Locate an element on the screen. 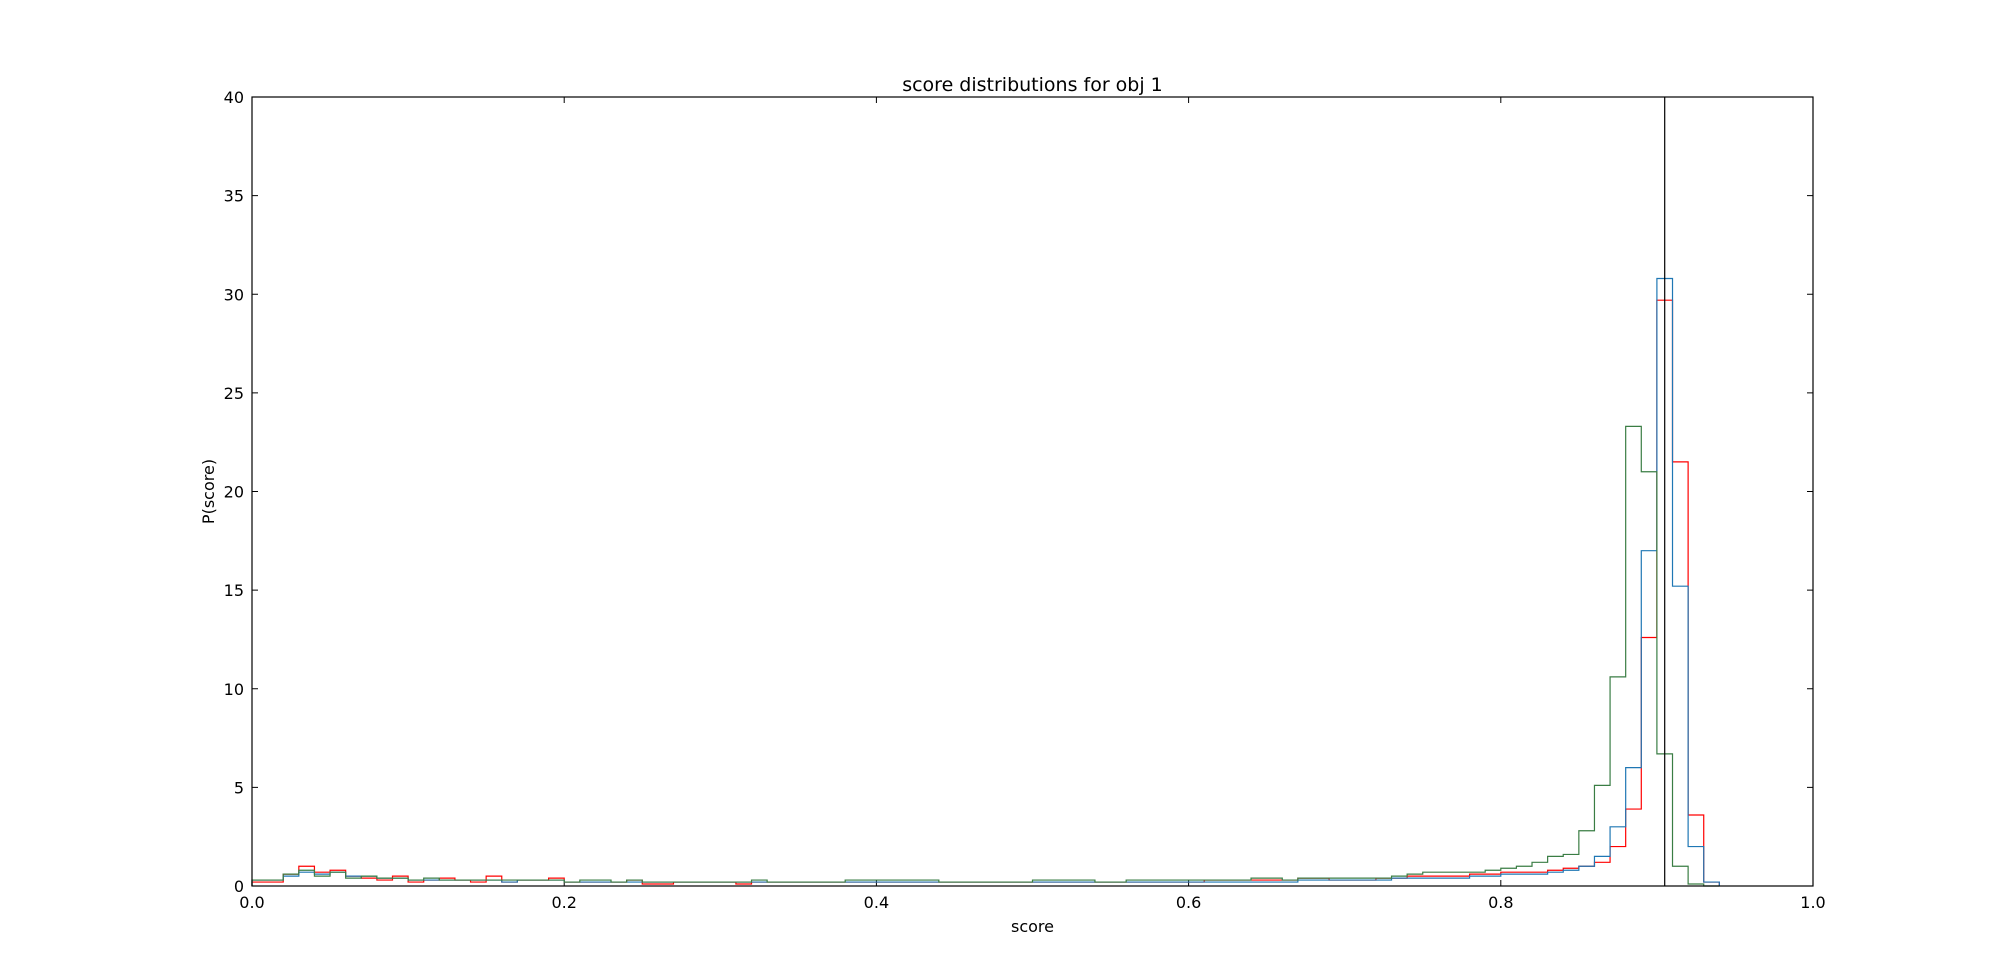 The width and height of the screenshot is (2000, 978). y-tick-label: 20 is located at coordinates (234, 492).